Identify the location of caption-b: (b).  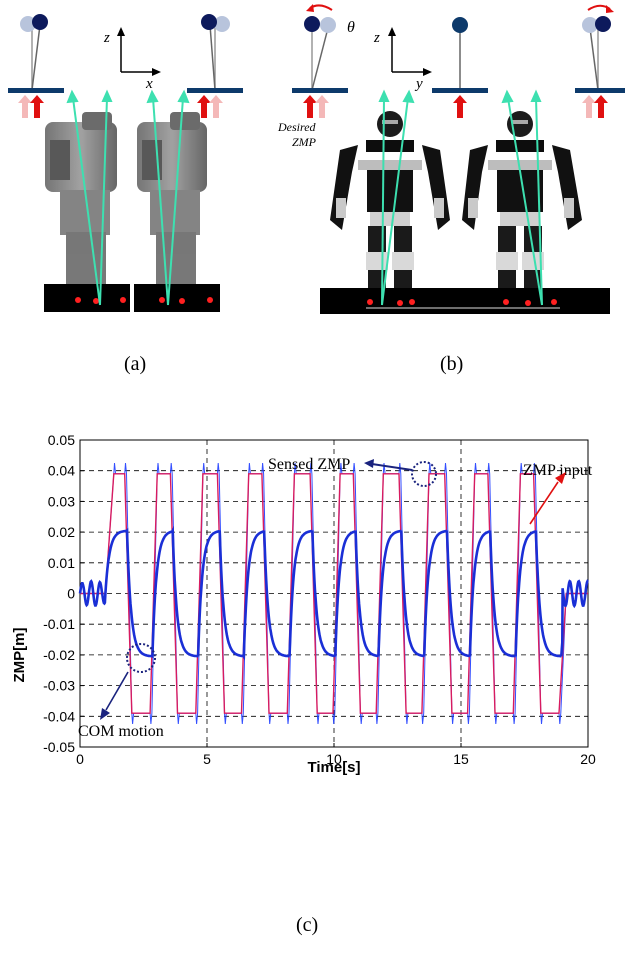
(452, 364).